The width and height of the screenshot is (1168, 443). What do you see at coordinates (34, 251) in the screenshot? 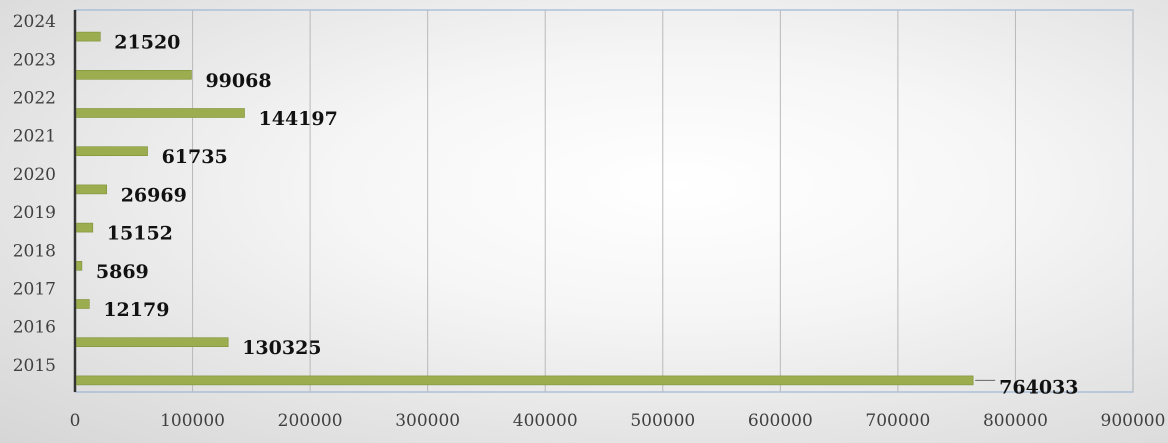
I see `y-tick-label: 2018` at bounding box center [34, 251].